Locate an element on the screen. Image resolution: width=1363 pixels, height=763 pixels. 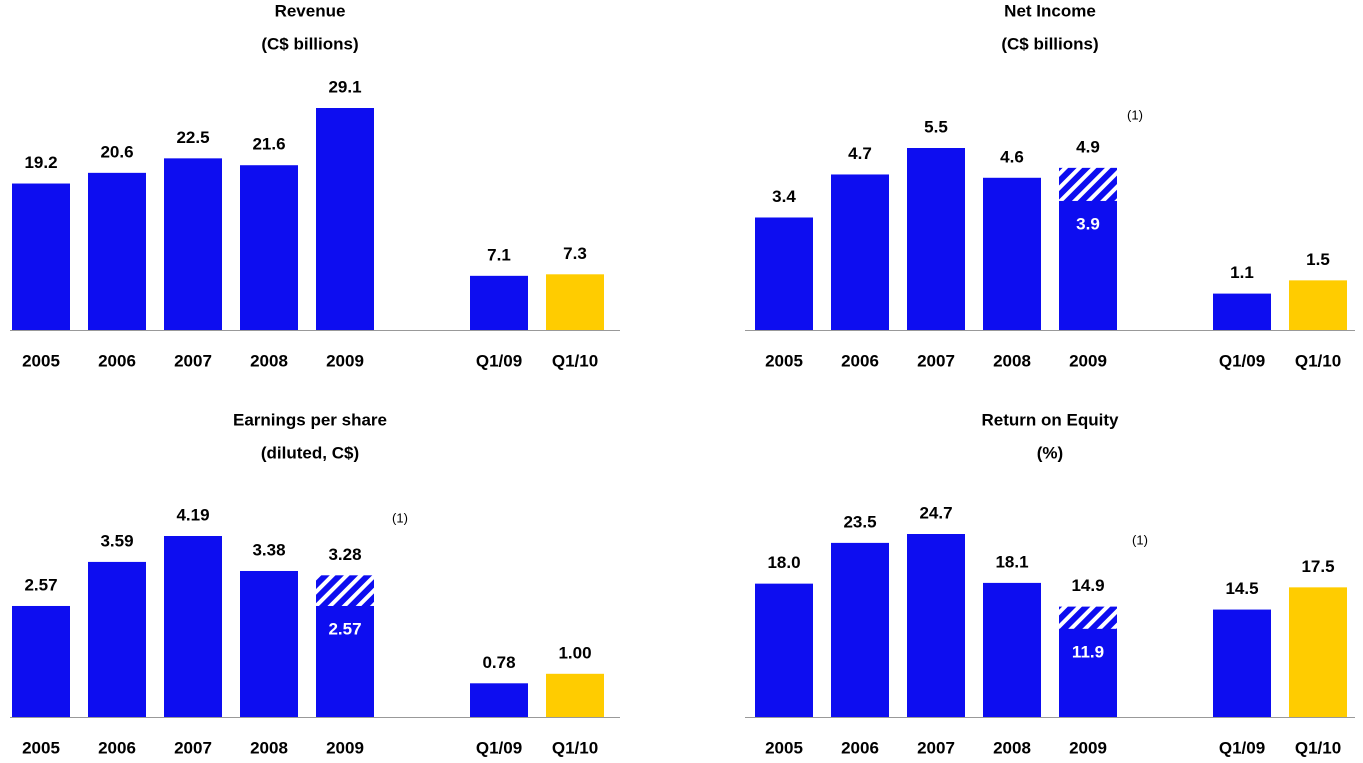
value-label: 0.78 is located at coordinates (498, 662).